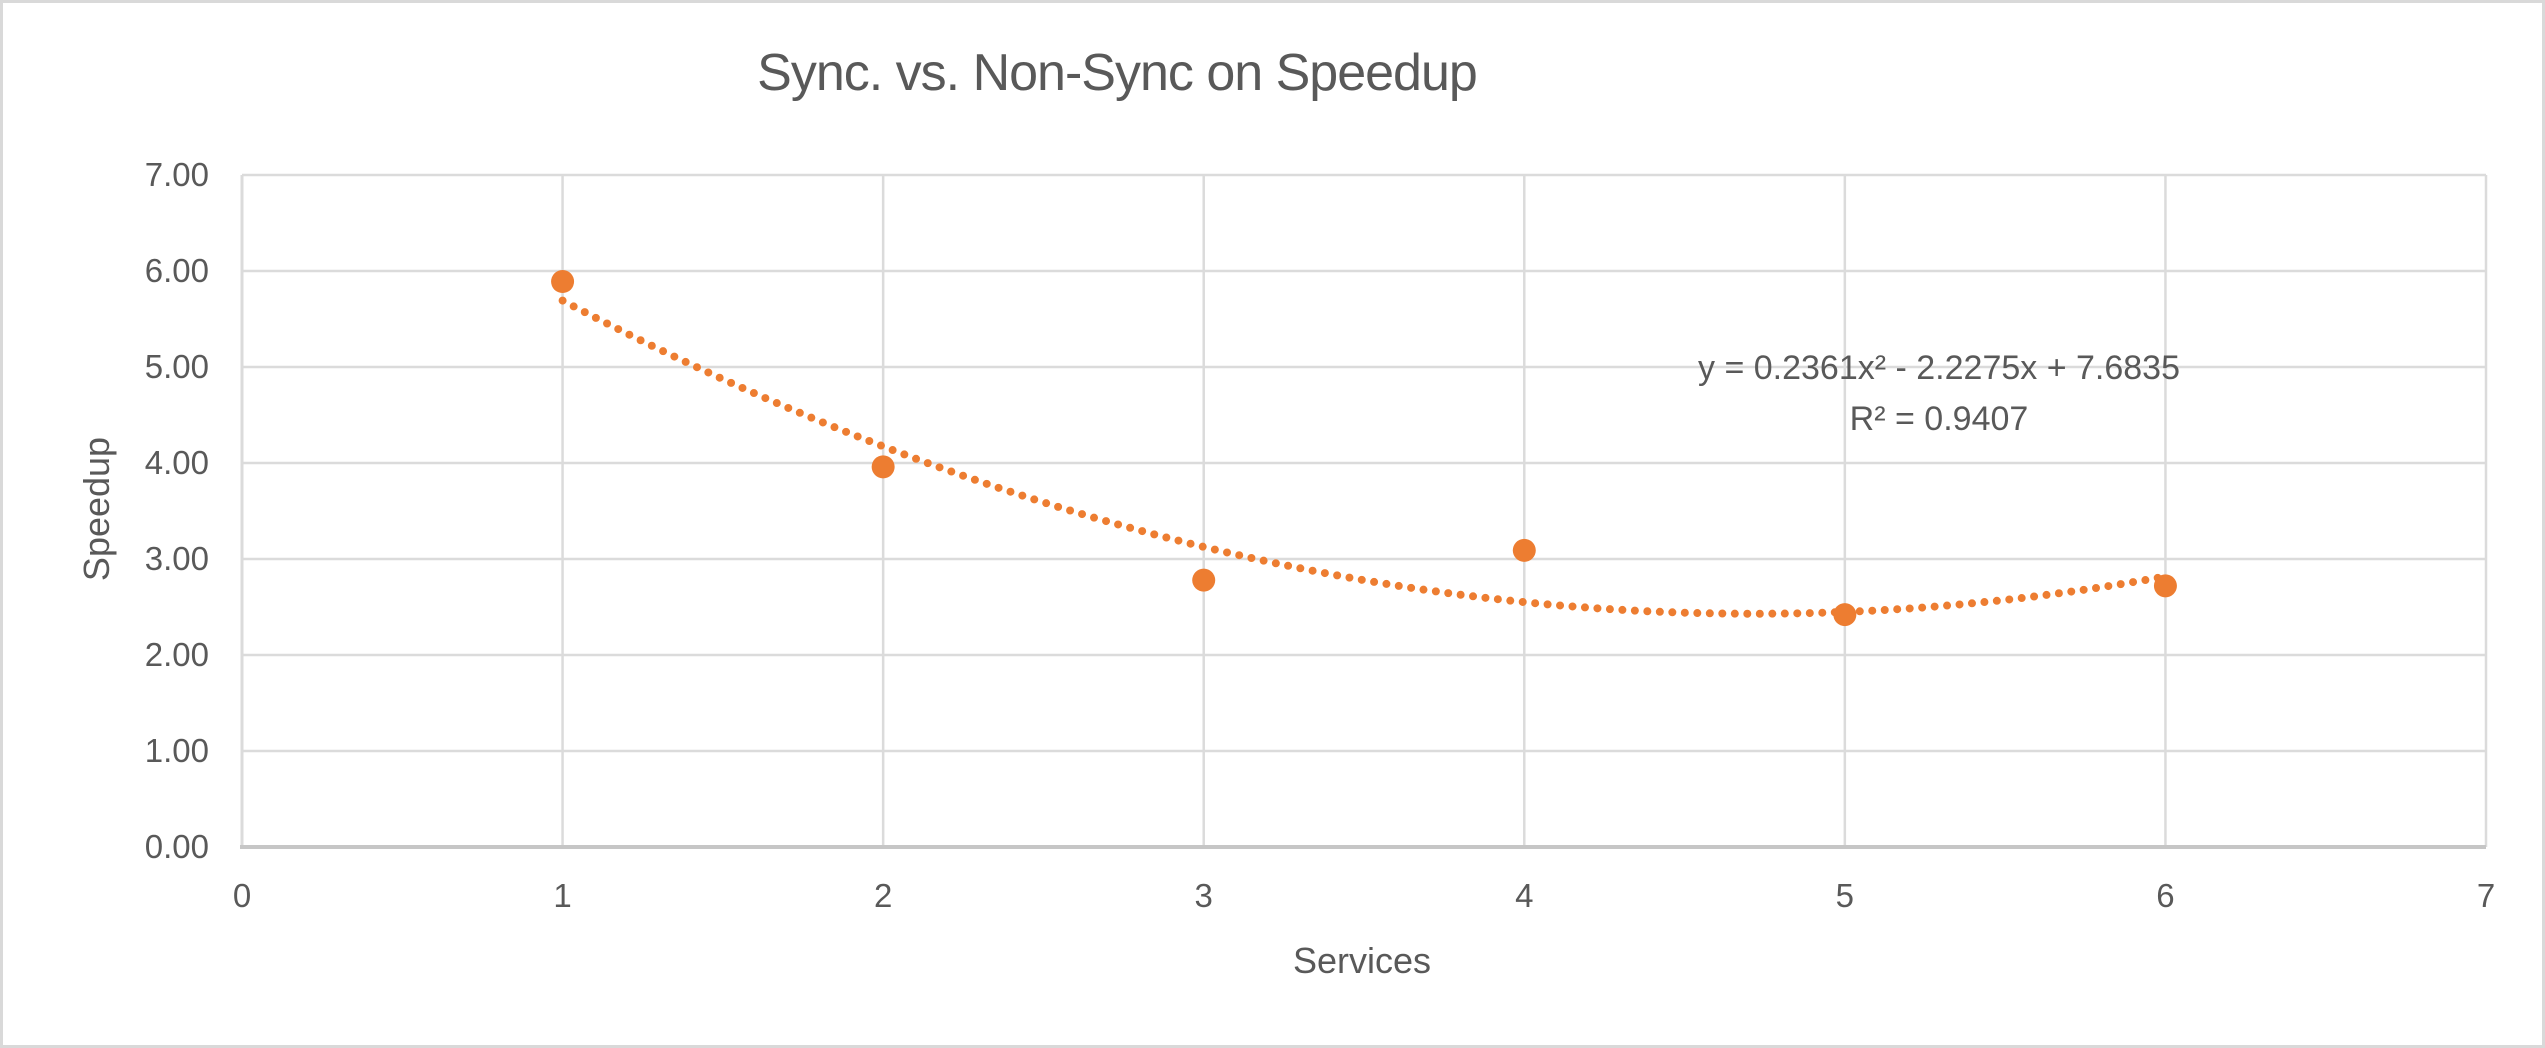  I want to click on y-axis-title: Speedup, so click(96, 509).